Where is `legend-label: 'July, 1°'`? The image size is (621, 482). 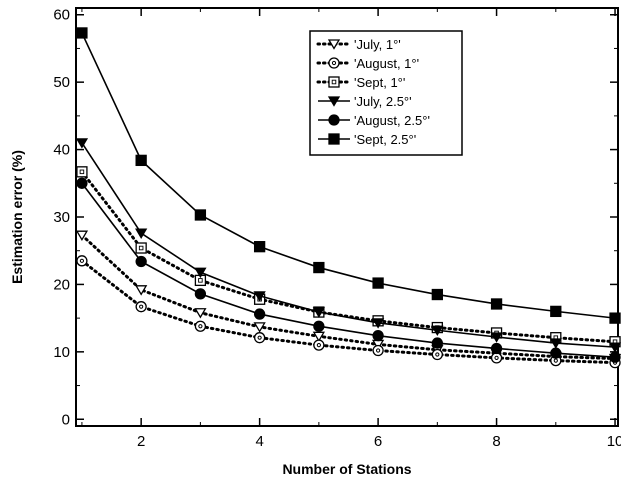 legend-label: 'July, 1°' is located at coordinates (377, 44).